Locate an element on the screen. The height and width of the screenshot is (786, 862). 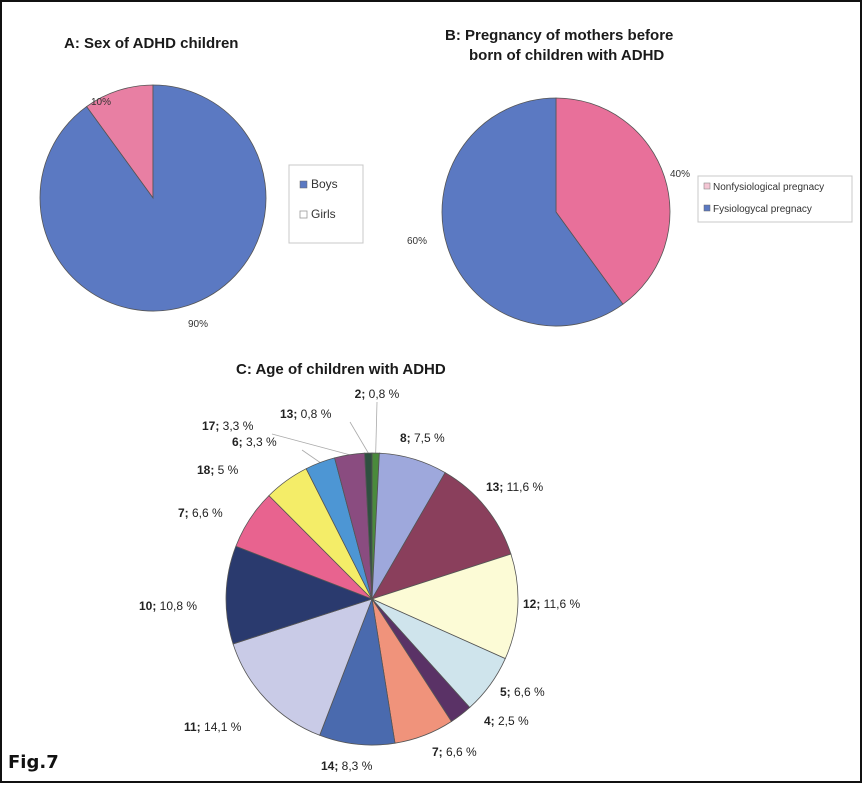
chart-c-label-age-4: 5; is located at coordinates (505, 692).